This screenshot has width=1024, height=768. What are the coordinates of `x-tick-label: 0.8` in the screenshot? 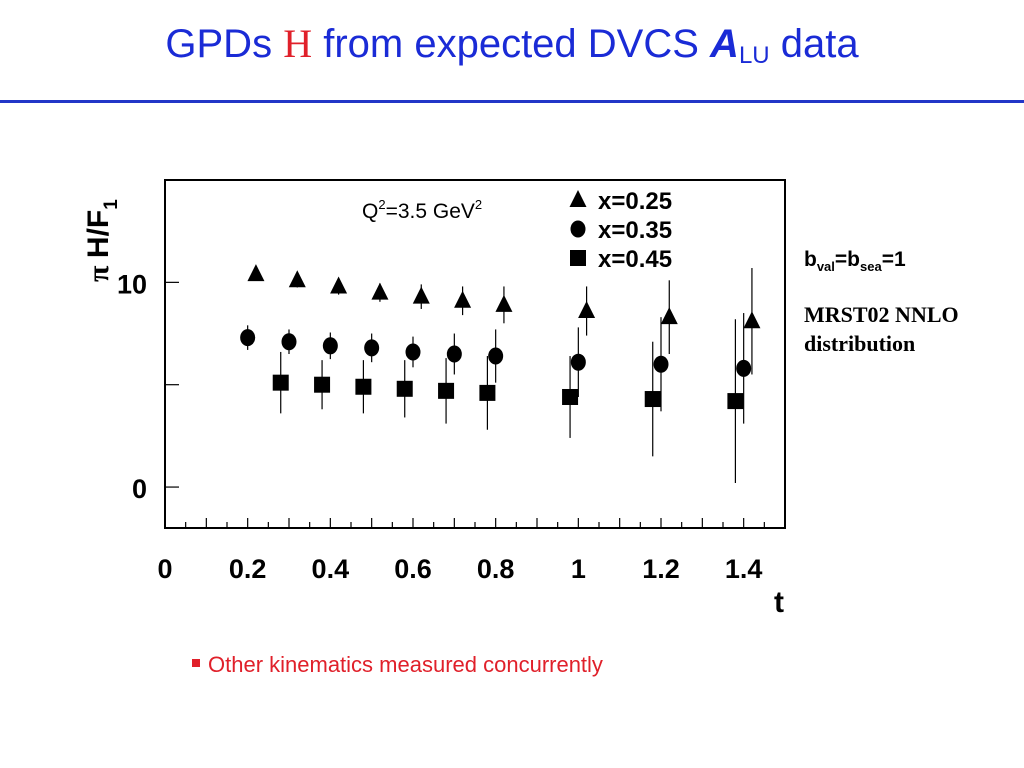 It's located at (496, 569).